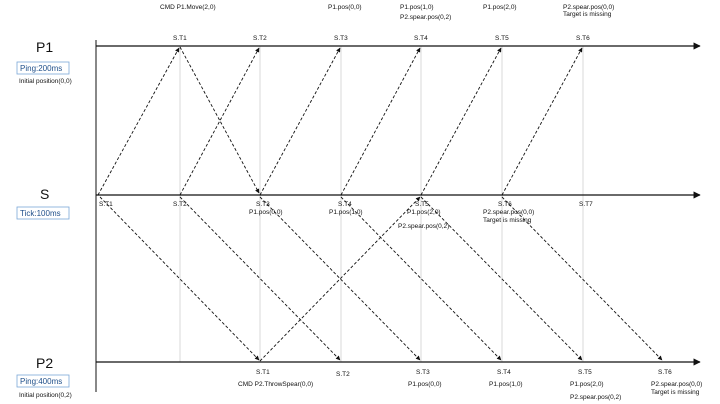 This screenshot has height=404, width=720. I want to click on s-tick-4: S.T4, so click(345, 204).